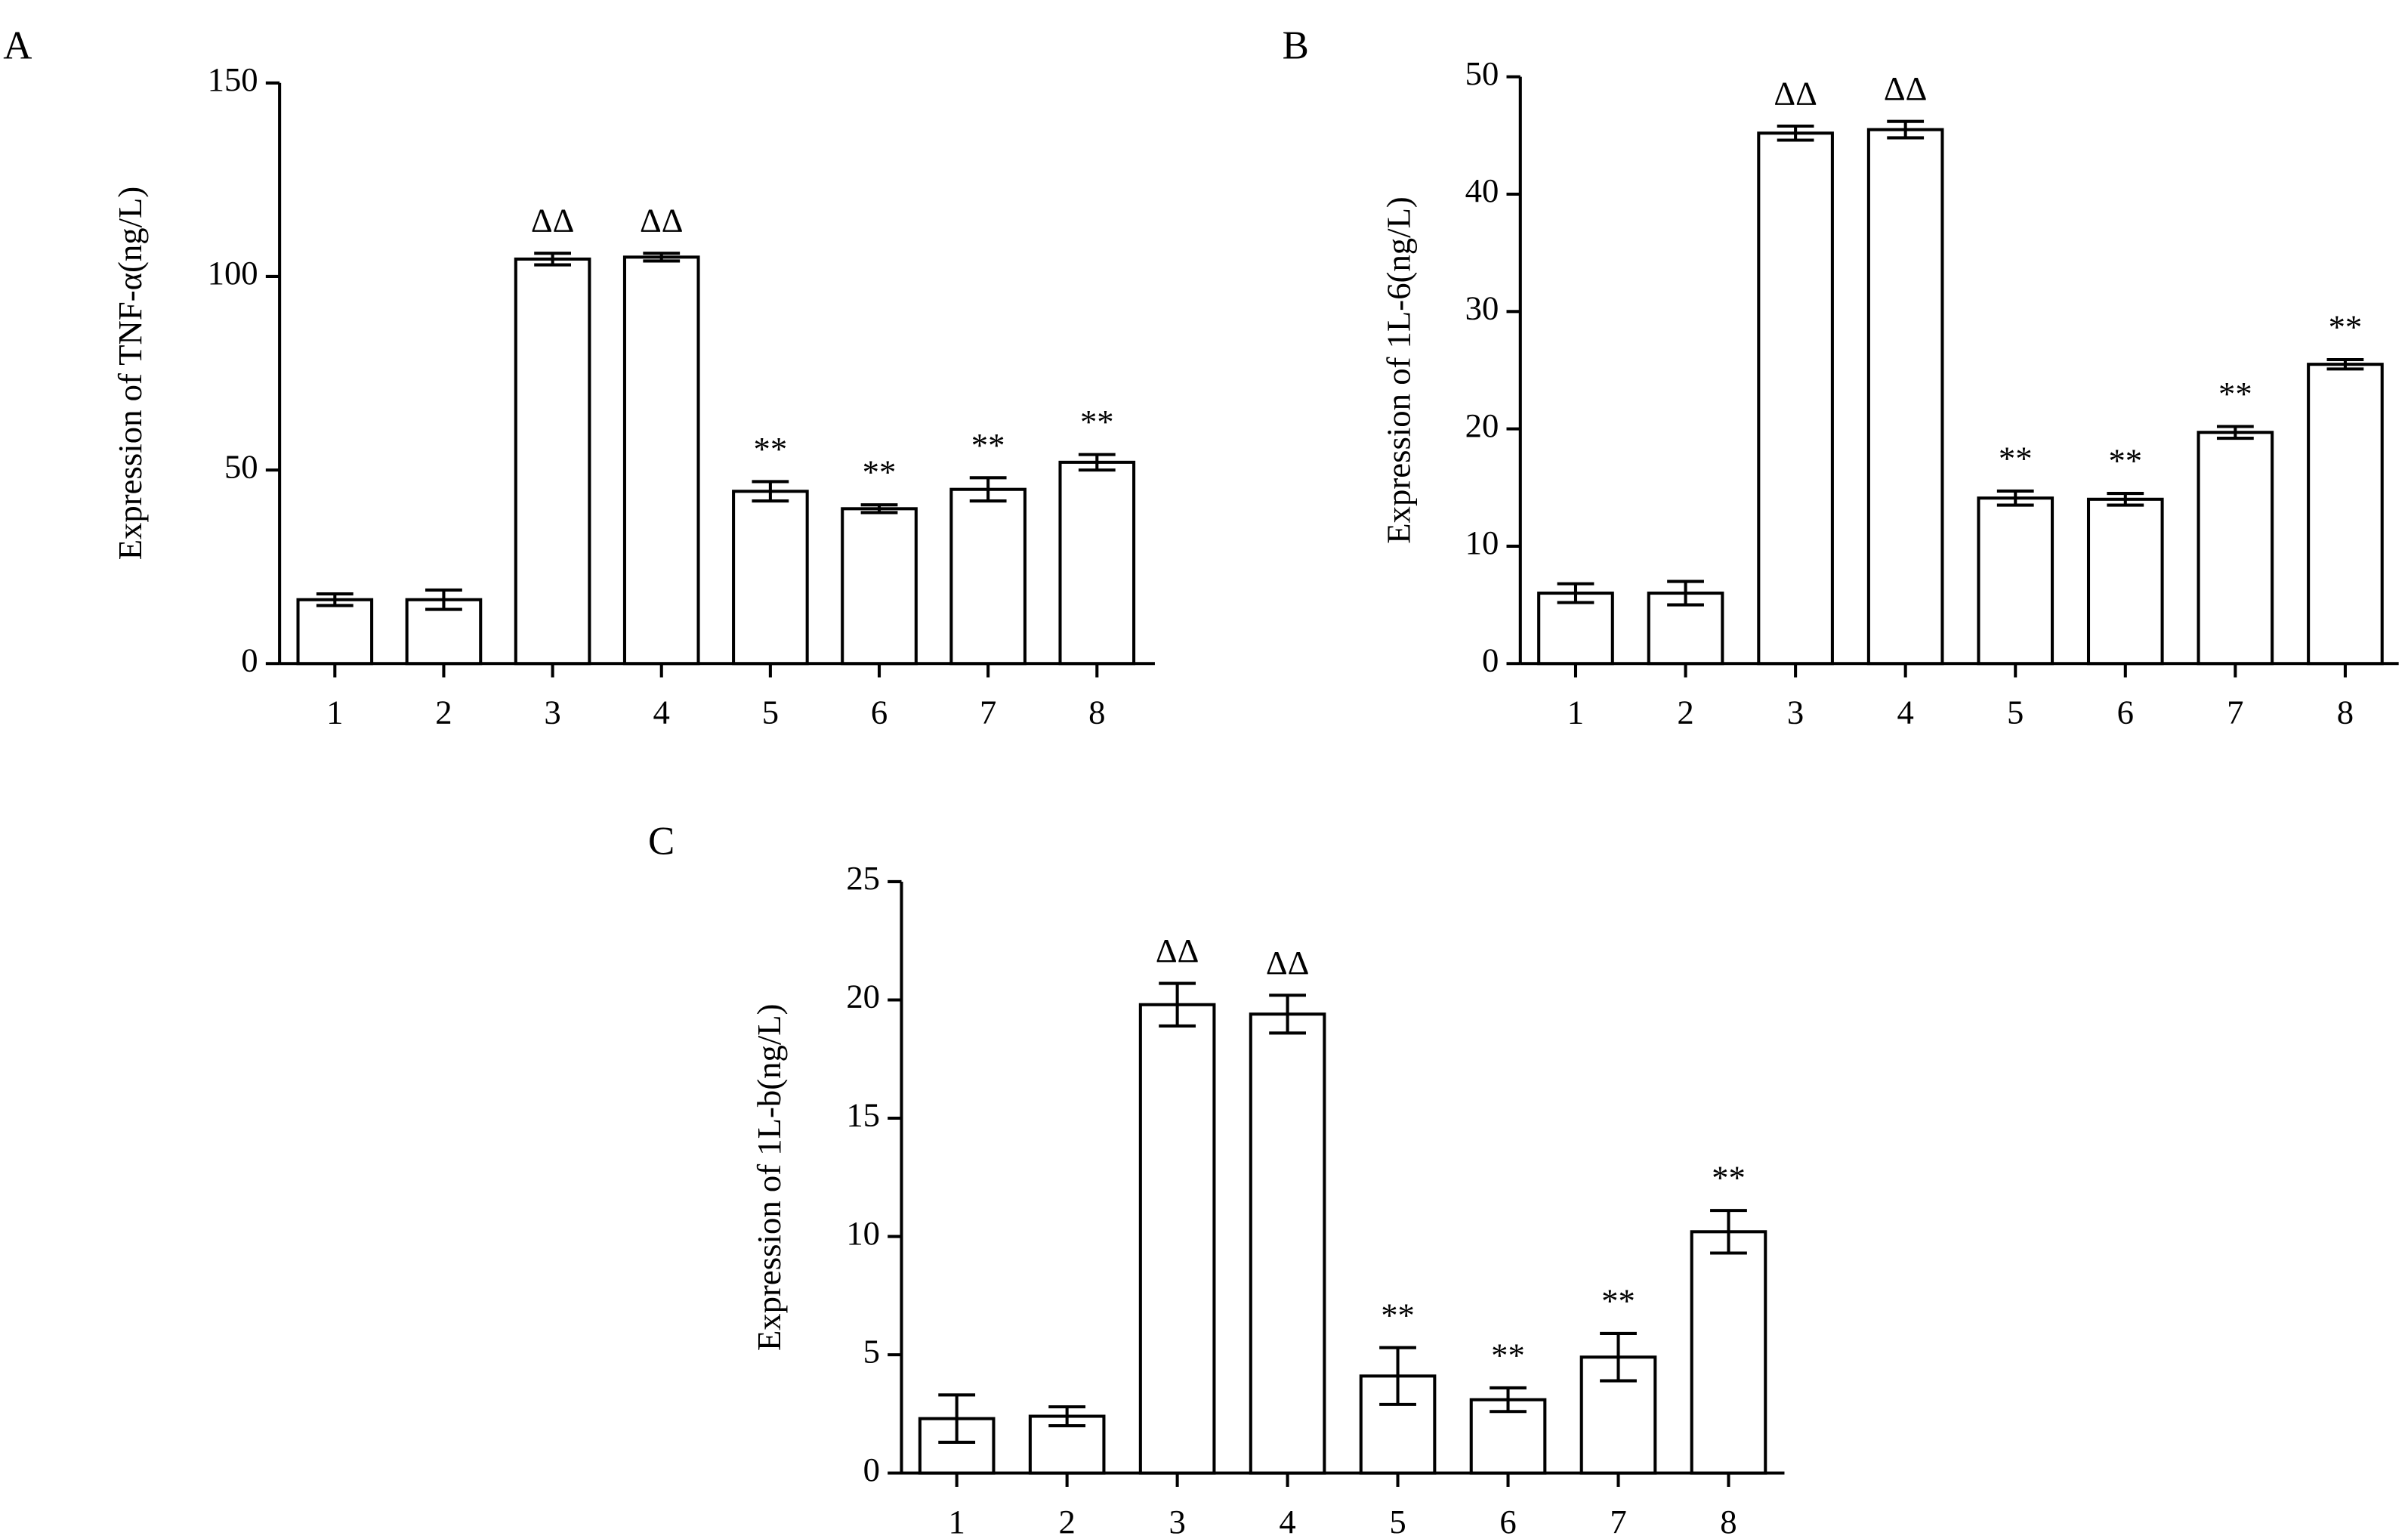 The height and width of the screenshot is (1536, 2408). What do you see at coordinates (233, 79) in the screenshot?
I see `y-tick-label: 150` at bounding box center [233, 79].